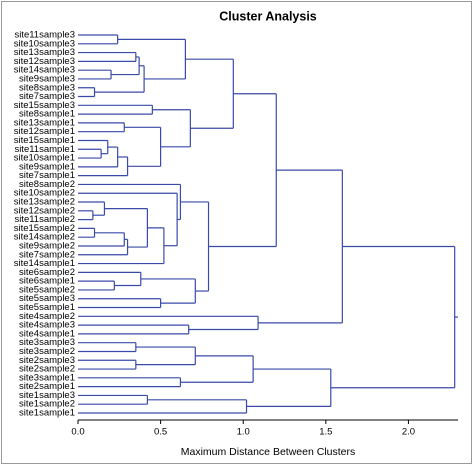 This screenshot has height=466, width=474. Describe the element at coordinates (77, 432) in the screenshot. I see `x-tick-label: 0.0` at that location.